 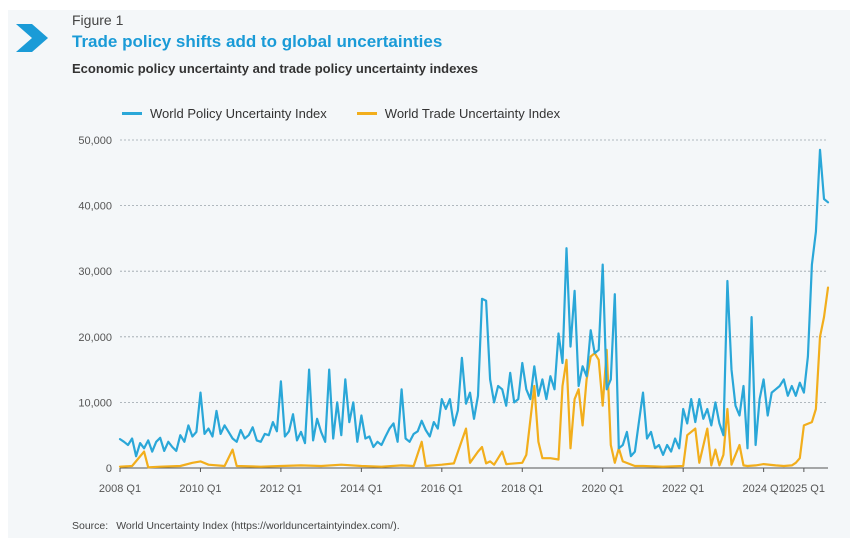 What do you see at coordinates (361, 489) in the screenshot?
I see `x-tick-label: 2014 Q1` at bounding box center [361, 489].